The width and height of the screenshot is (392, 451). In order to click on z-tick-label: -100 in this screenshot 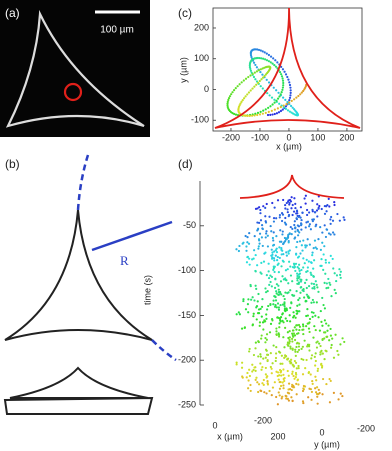, I will do `click(187, 270)`.